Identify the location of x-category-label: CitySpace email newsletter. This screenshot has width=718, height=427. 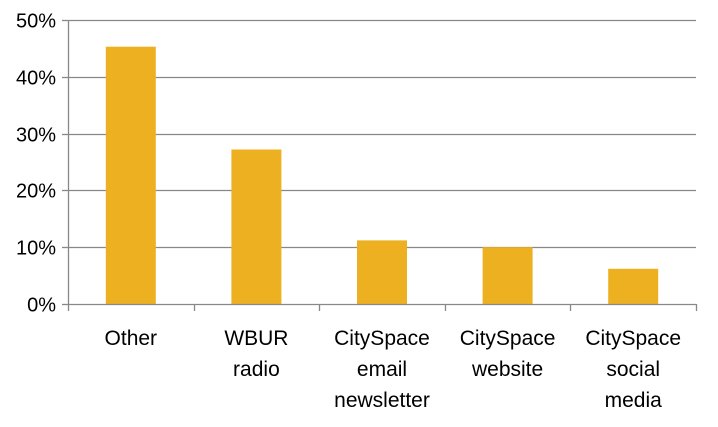
(382, 369).